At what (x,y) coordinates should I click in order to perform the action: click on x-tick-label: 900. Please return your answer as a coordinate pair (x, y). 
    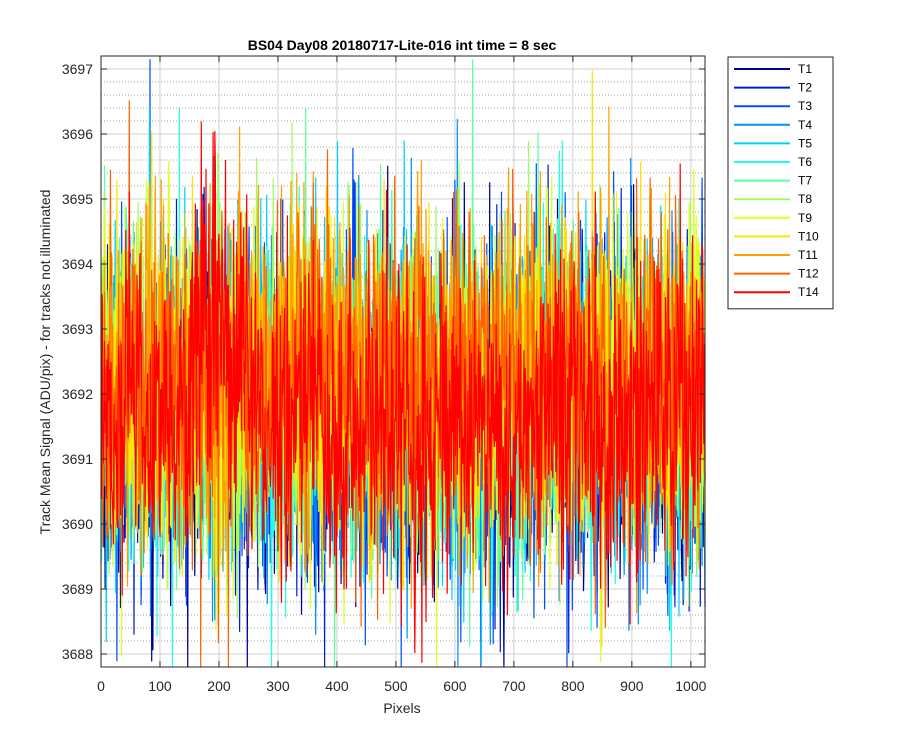
    Looking at the image, I should click on (632, 686).